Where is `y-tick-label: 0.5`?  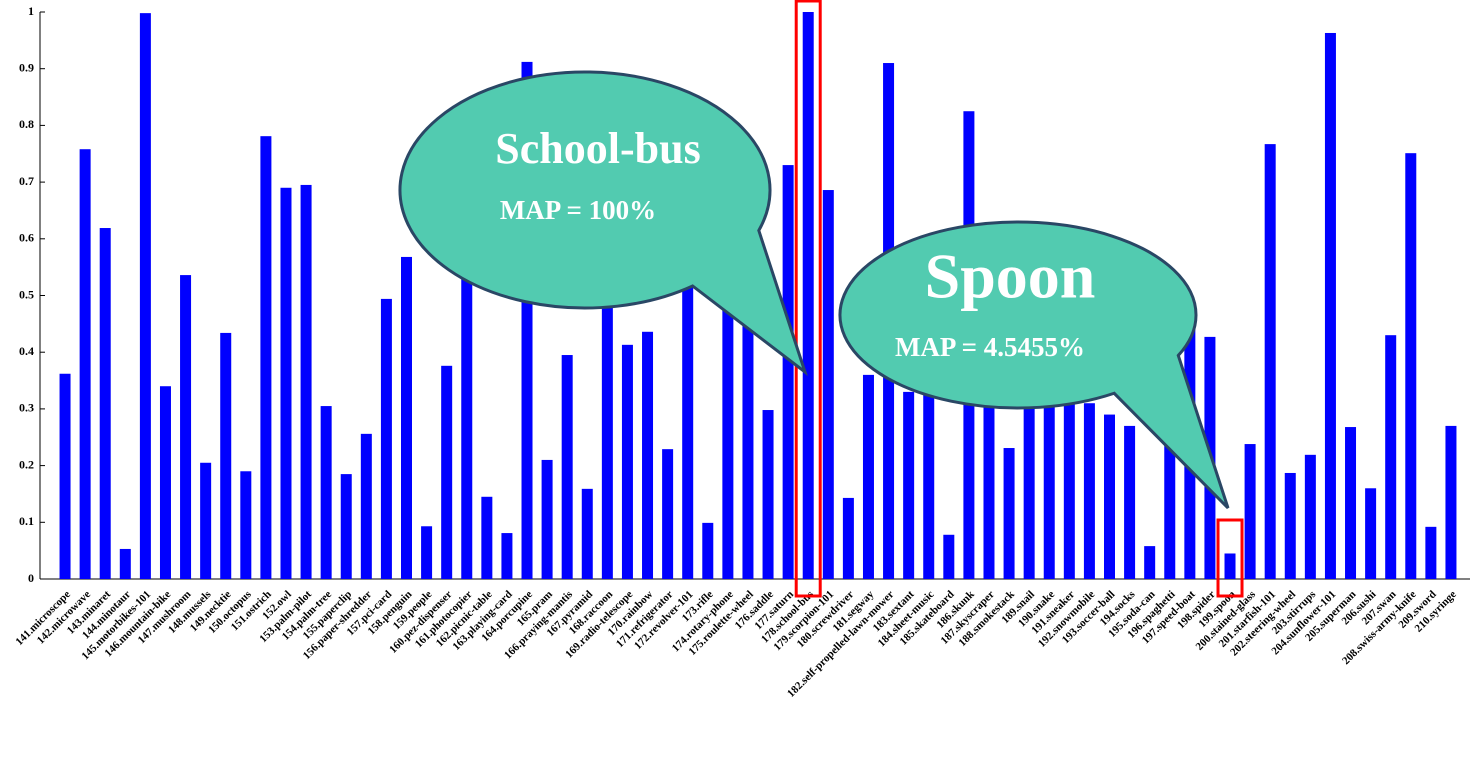
y-tick-label: 0.5 is located at coordinates (26, 294).